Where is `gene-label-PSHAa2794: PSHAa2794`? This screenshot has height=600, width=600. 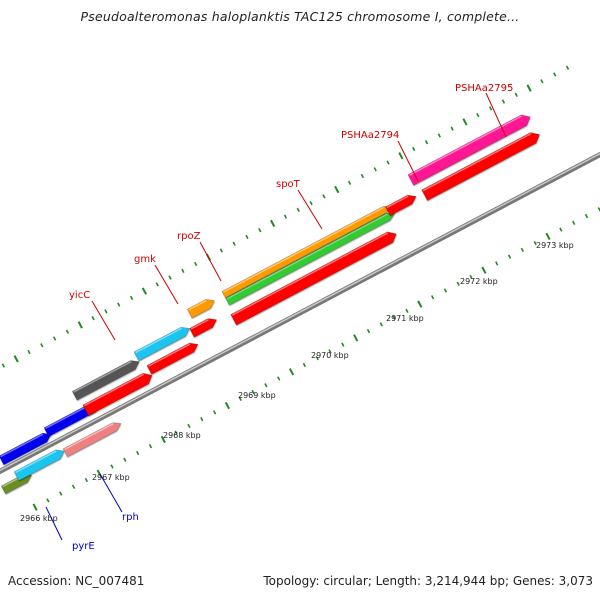 gene-label-PSHAa2794: PSHAa2794 is located at coordinates (370, 135).